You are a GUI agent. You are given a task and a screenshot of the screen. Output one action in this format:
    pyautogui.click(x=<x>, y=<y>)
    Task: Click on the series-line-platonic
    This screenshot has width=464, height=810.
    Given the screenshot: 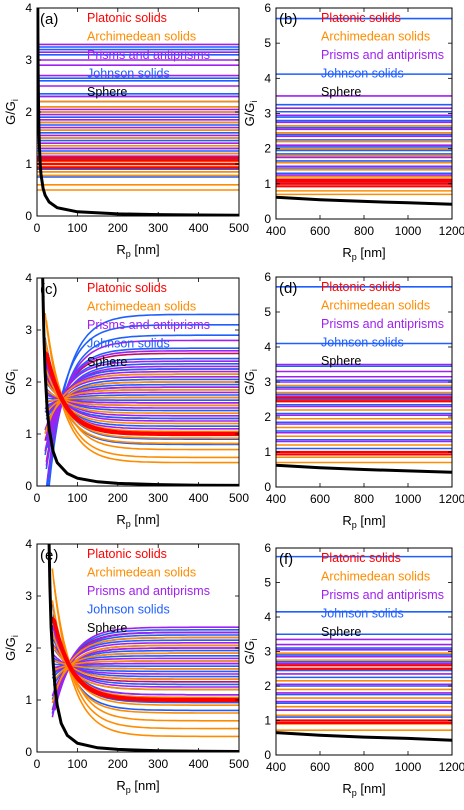 What is the action you would take?
    pyautogui.click(x=142, y=394)
    